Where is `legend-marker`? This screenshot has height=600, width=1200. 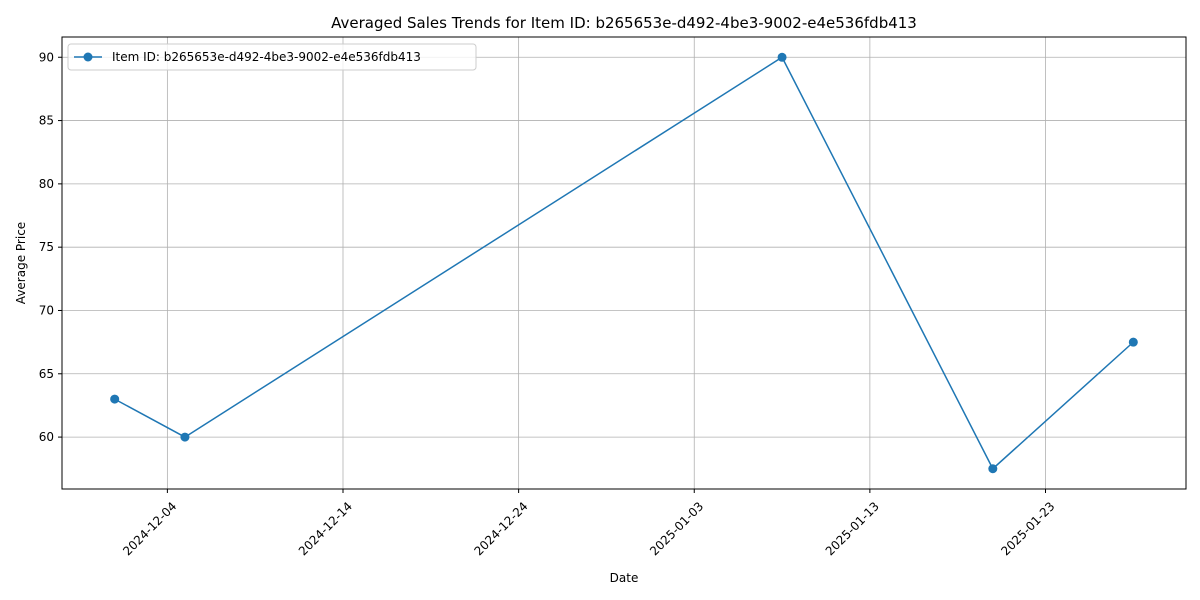 legend-marker is located at coordinates (88, 57).